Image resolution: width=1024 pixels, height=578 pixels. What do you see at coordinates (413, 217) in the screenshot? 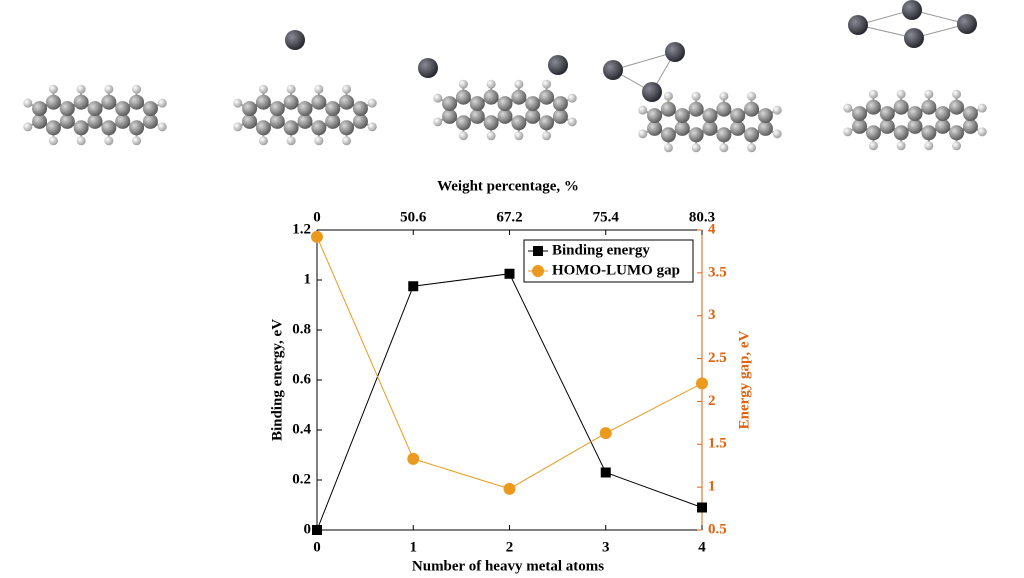
I see `x2-tick-label: 50.6` at bounding box center [413, 217].